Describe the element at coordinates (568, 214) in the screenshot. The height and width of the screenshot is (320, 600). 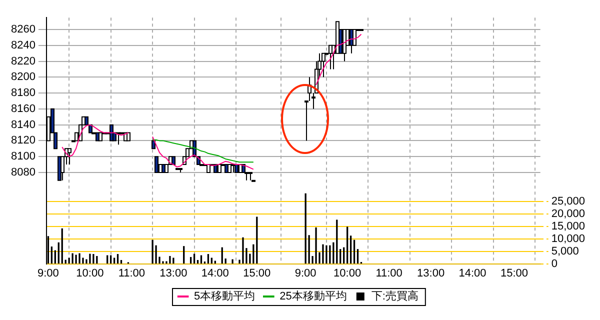
I see `y2-tick-label: 20,000` at that location.